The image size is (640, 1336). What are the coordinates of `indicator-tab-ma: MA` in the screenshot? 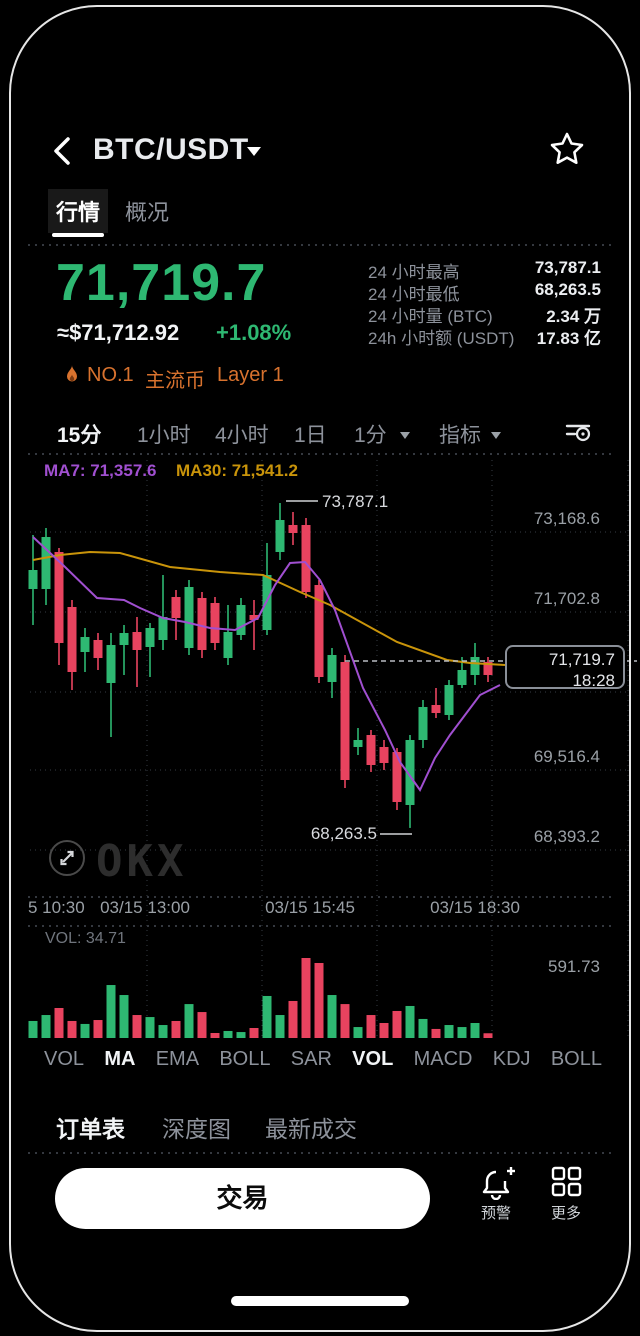 It's located at (120, 1058).